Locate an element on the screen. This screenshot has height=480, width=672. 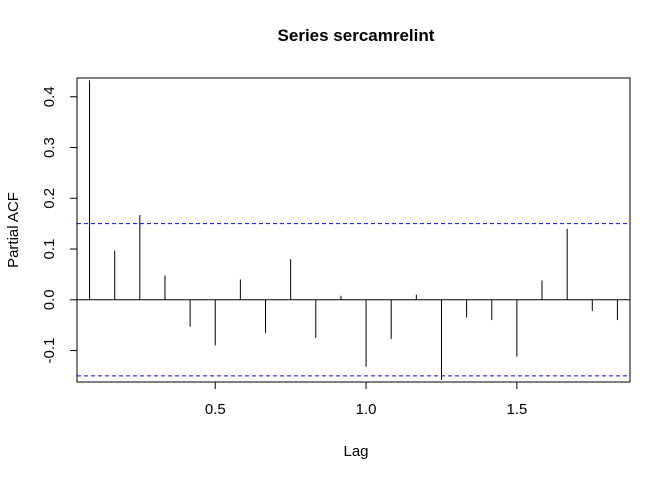
x-tick-label: 0.5 is located at coordinates (215, 409).